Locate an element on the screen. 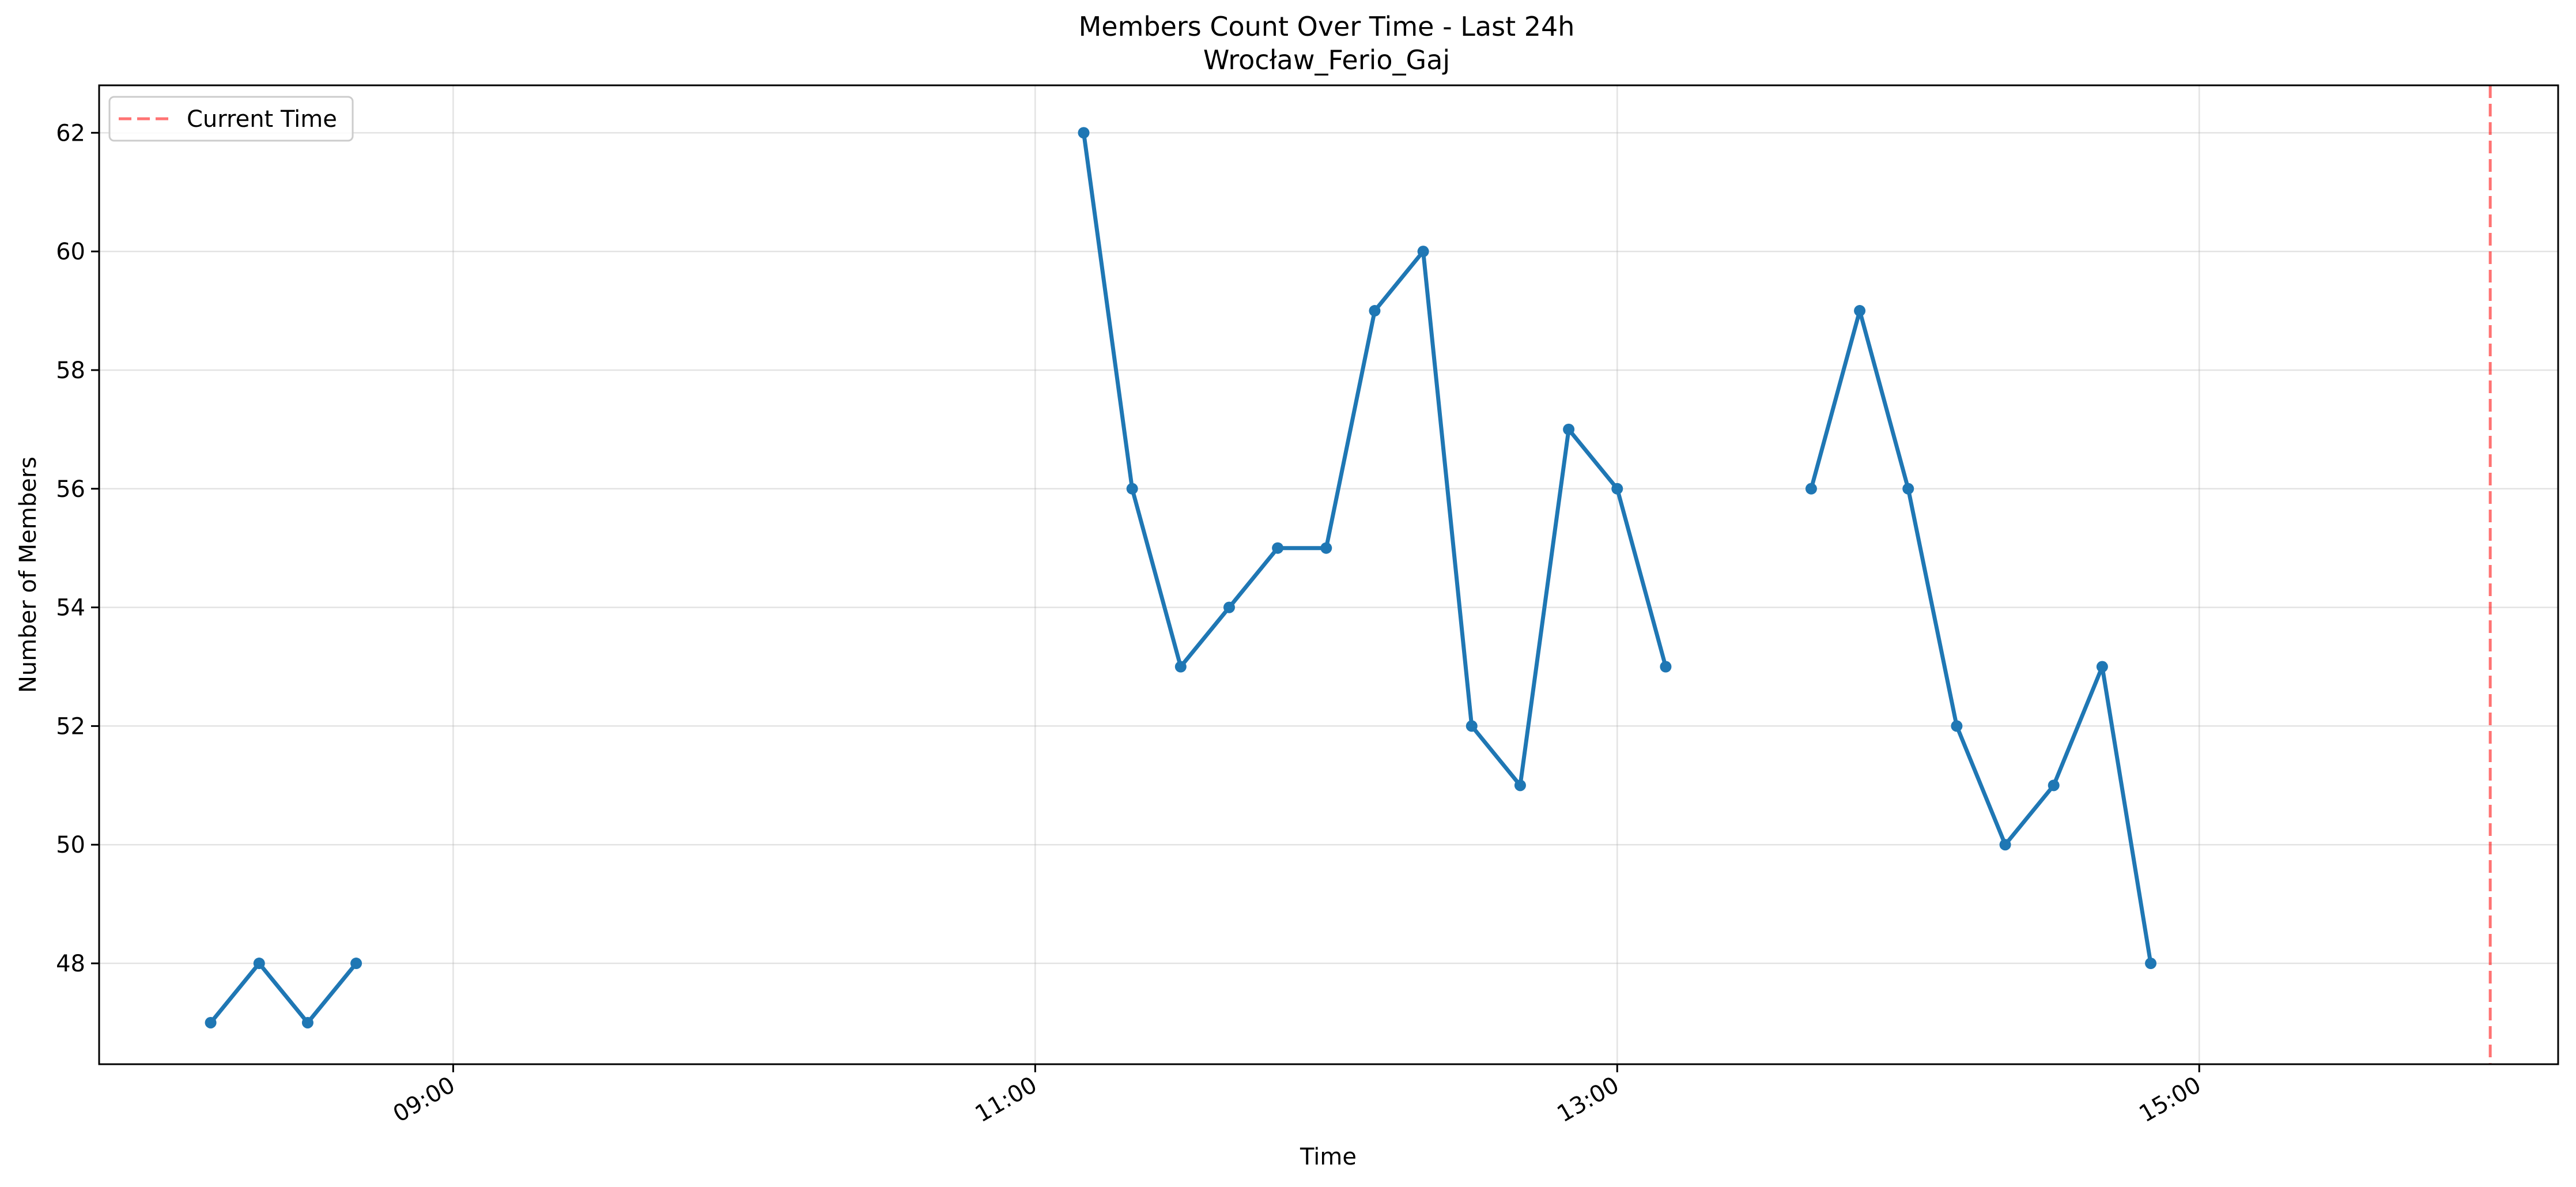 The image size is (2576, 1187). legend-box is located at coordinates (231, 119).